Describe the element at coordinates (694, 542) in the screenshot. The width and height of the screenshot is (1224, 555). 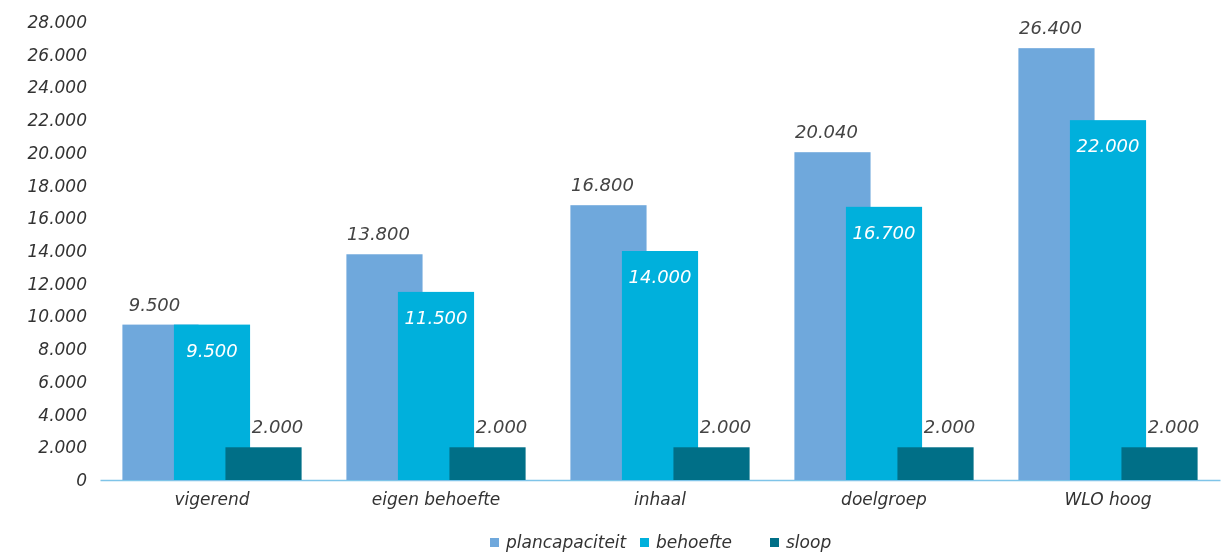
I see `legend-label: behoefte` at that location.